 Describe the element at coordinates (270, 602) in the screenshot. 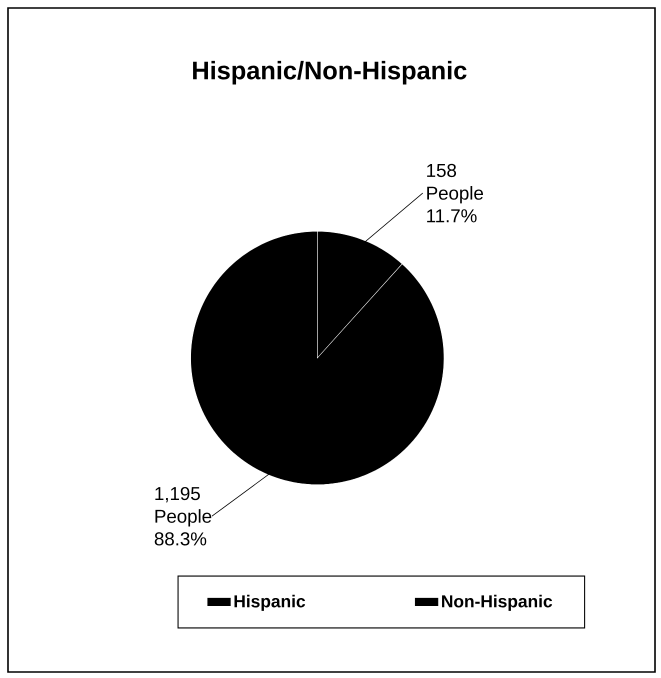

I see `legend-label: Hispanic` at that location.